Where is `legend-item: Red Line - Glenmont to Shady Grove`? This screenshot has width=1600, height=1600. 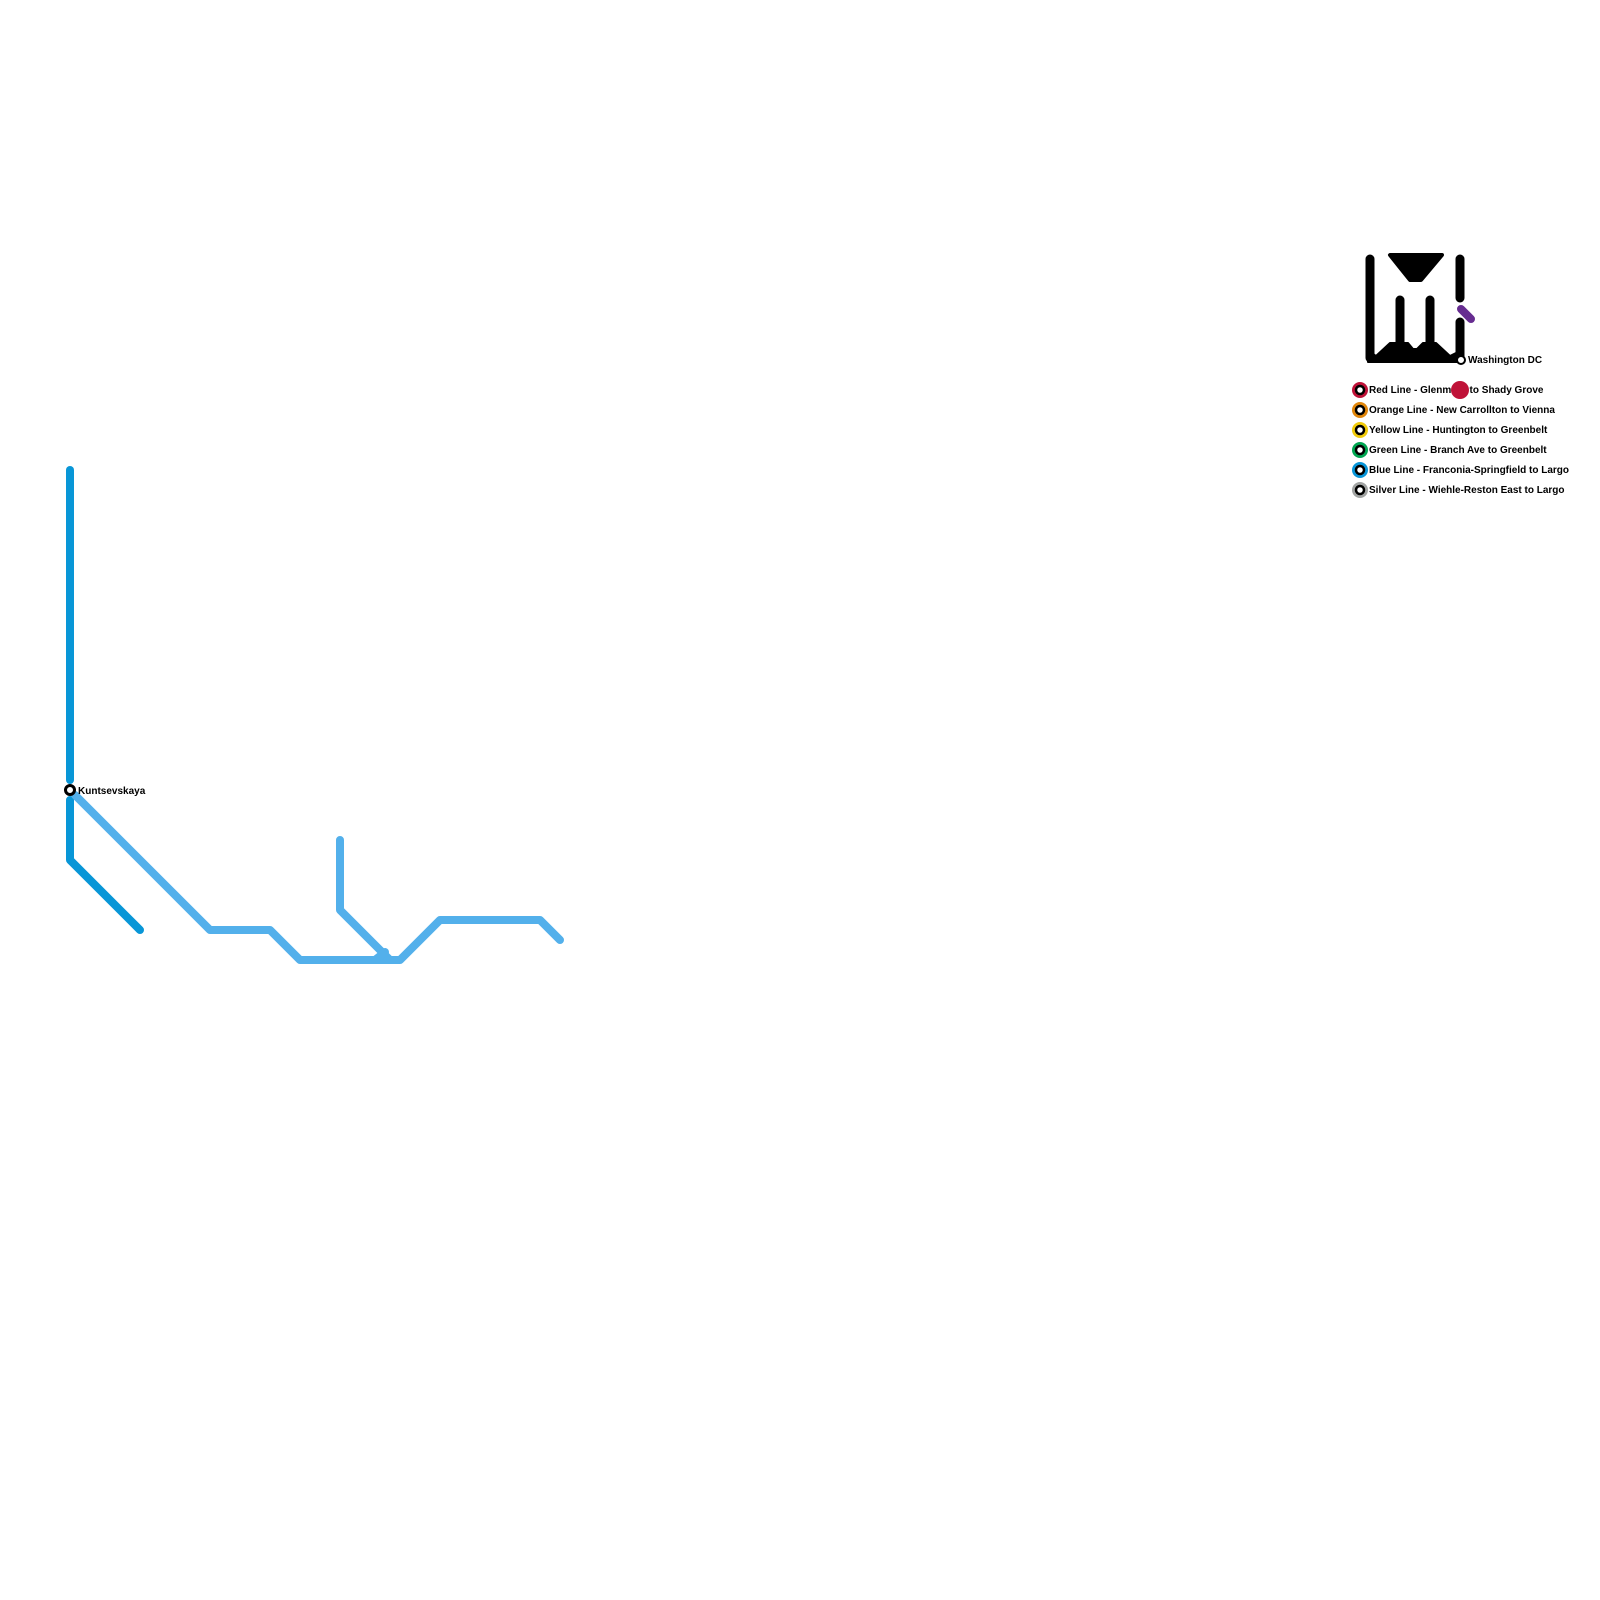
legend-item: Red Line - Glenmont to Shady Grove is located at coordinates (1448, 390).